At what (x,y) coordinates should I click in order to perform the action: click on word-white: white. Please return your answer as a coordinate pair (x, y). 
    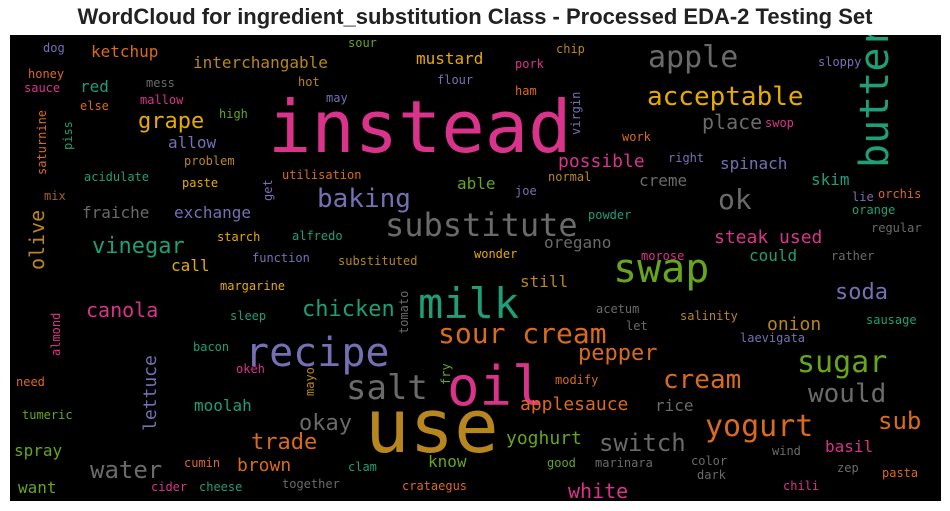
    Looking at the image, I should click on (598, 490).